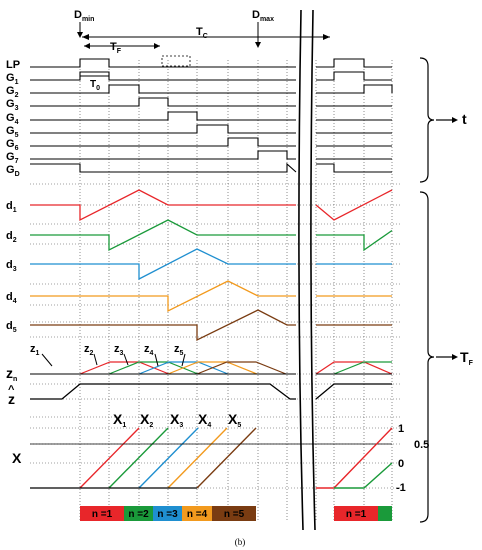  What do you see at coordinates (11, 207) in the screenshot?
I see `duty-label-0: d1` at bounding box center [11, 207].